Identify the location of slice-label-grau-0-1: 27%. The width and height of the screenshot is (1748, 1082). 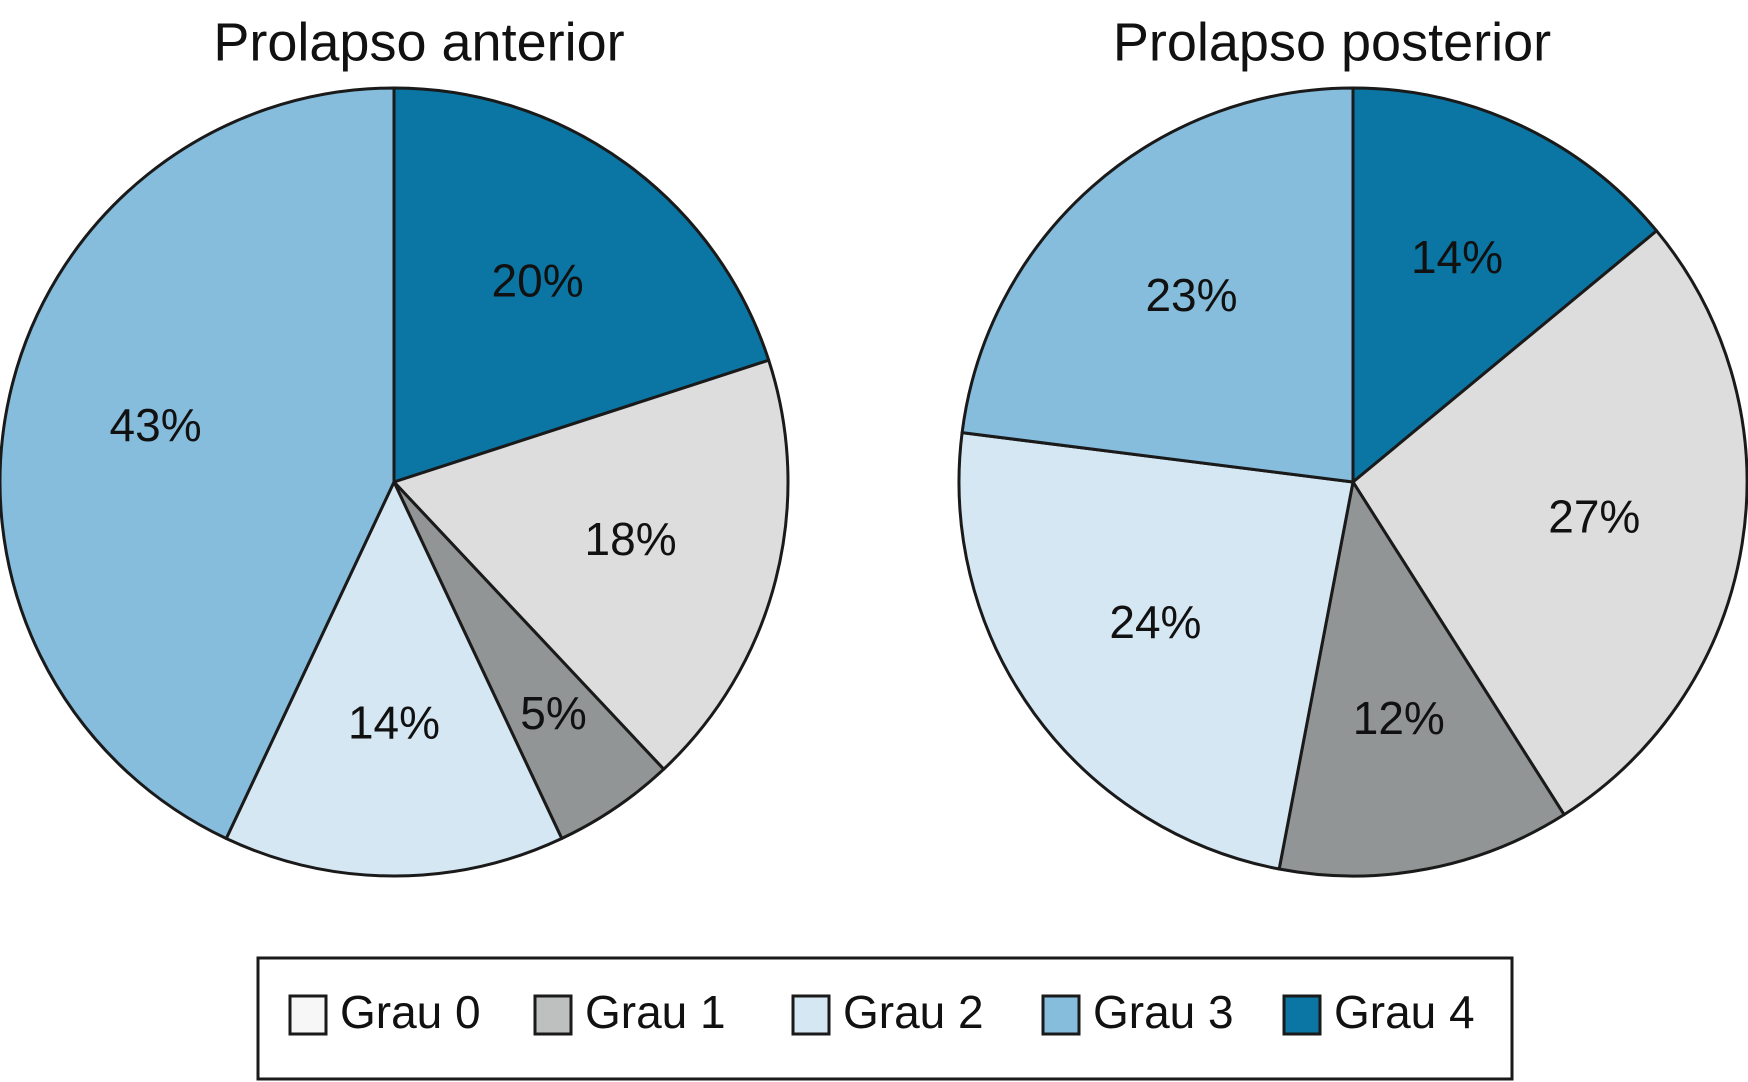
(1594, 516).